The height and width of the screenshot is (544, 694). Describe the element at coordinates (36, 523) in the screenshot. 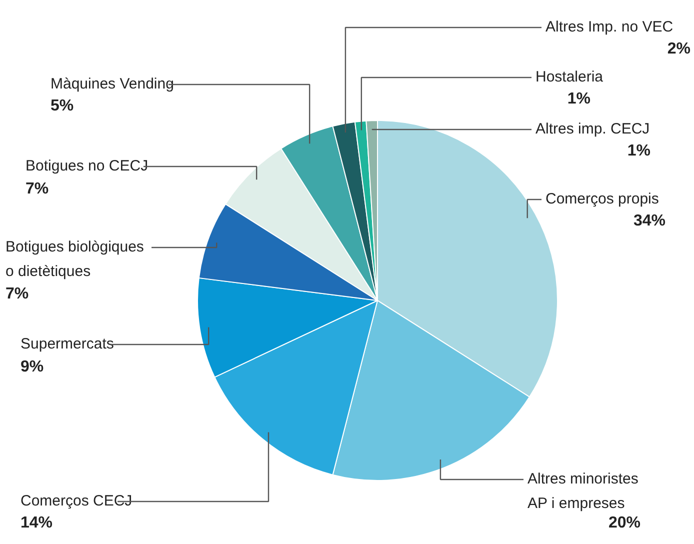

I see `data-label: 14%` at that location.